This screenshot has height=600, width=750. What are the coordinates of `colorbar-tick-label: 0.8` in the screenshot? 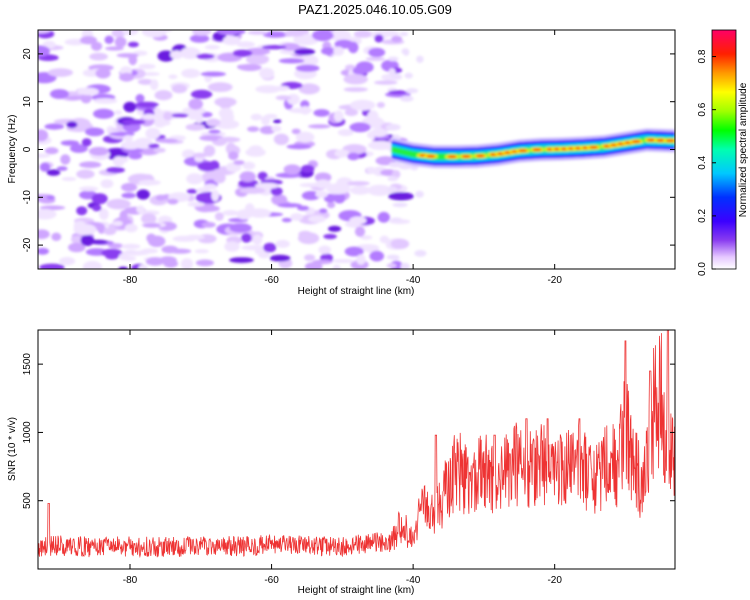 It's located at (702, 56).